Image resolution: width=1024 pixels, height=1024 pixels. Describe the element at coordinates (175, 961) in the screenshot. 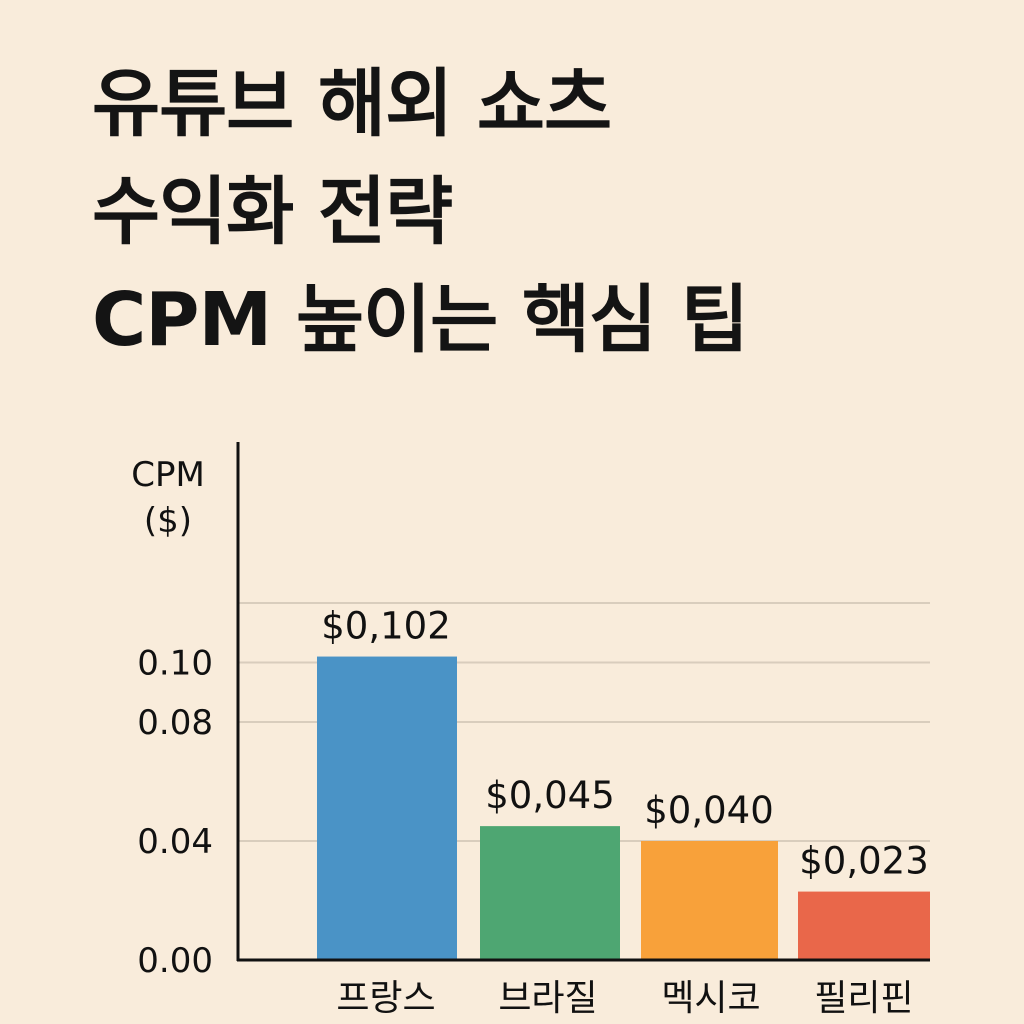

I see `y-tick-label: 0.00` at that location.